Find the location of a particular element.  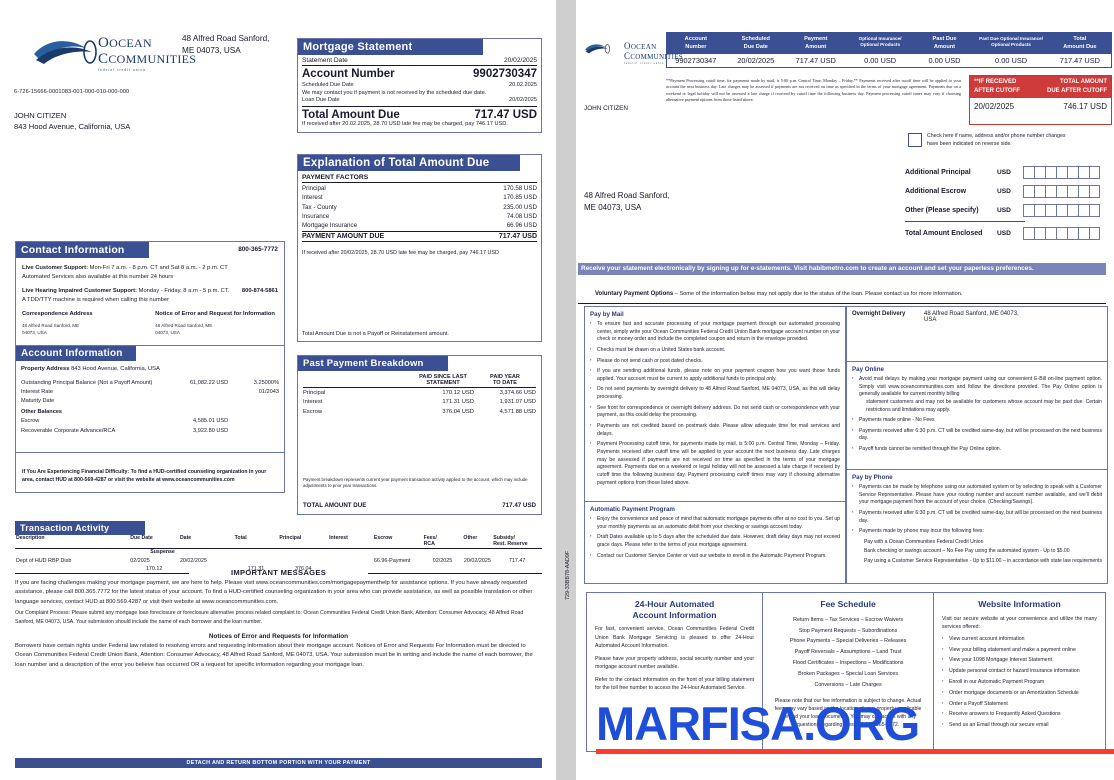

other-balances-label: Other Balances is located at coordinates (42, 412).